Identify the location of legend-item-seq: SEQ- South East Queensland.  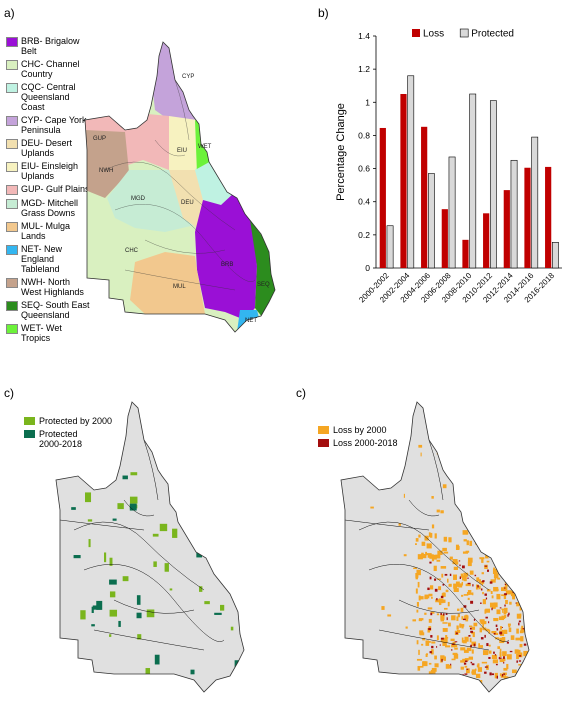
(51, 310).